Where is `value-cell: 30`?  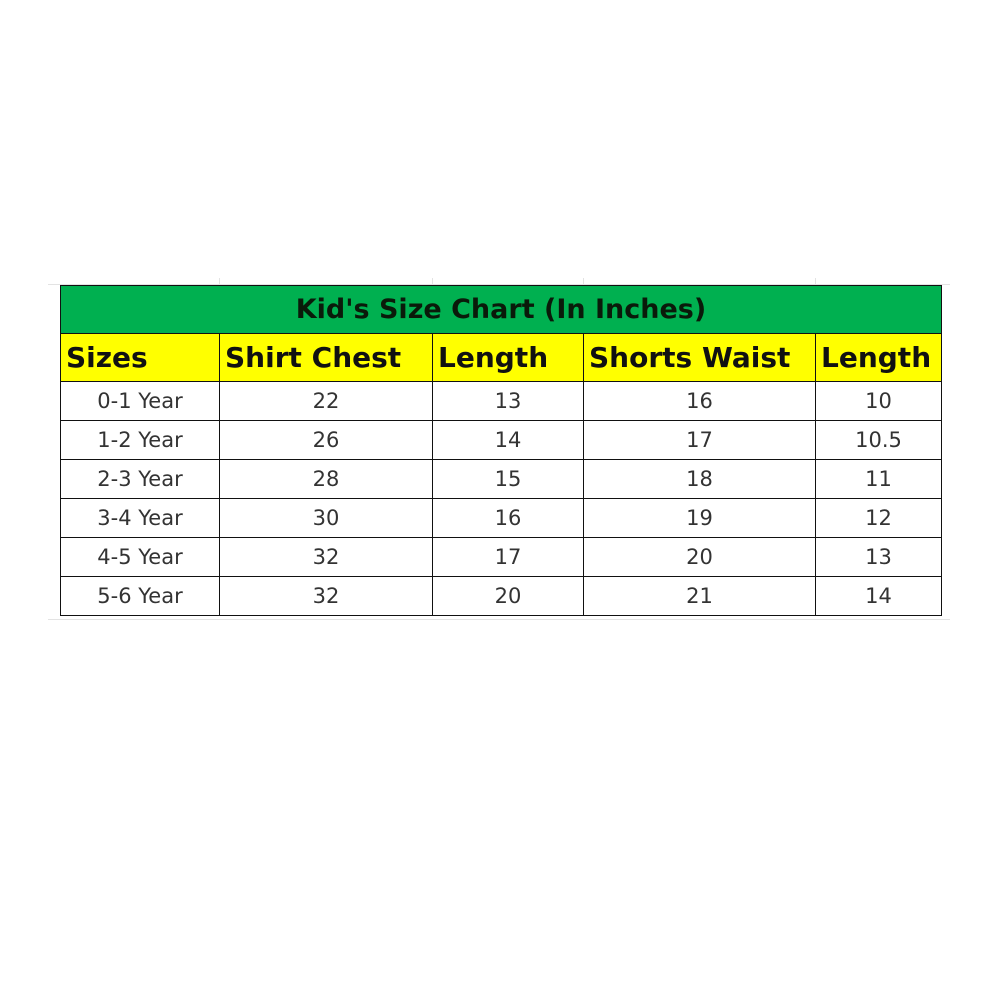 value-cell: 30 is located at coordinates (326, 518).